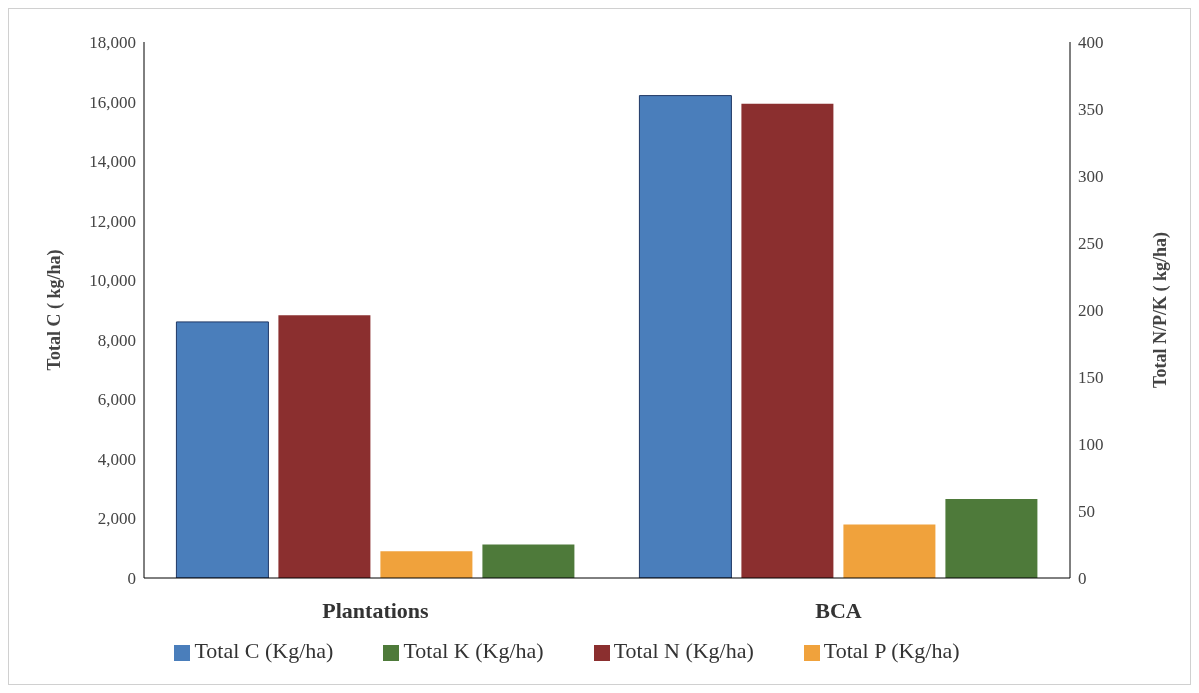 This screenshot has height=693, width=1199. I want to click on y-tick-label: 0, so click(131, 579).